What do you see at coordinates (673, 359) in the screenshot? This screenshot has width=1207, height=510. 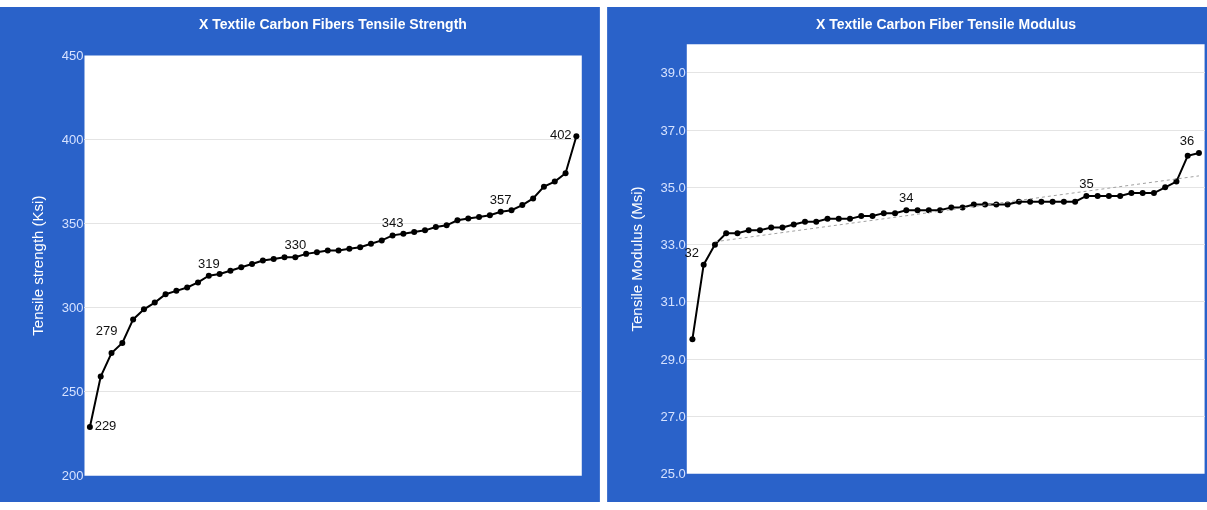 I see `y-tick-label: 29.0` at bounding box center [673, 359].